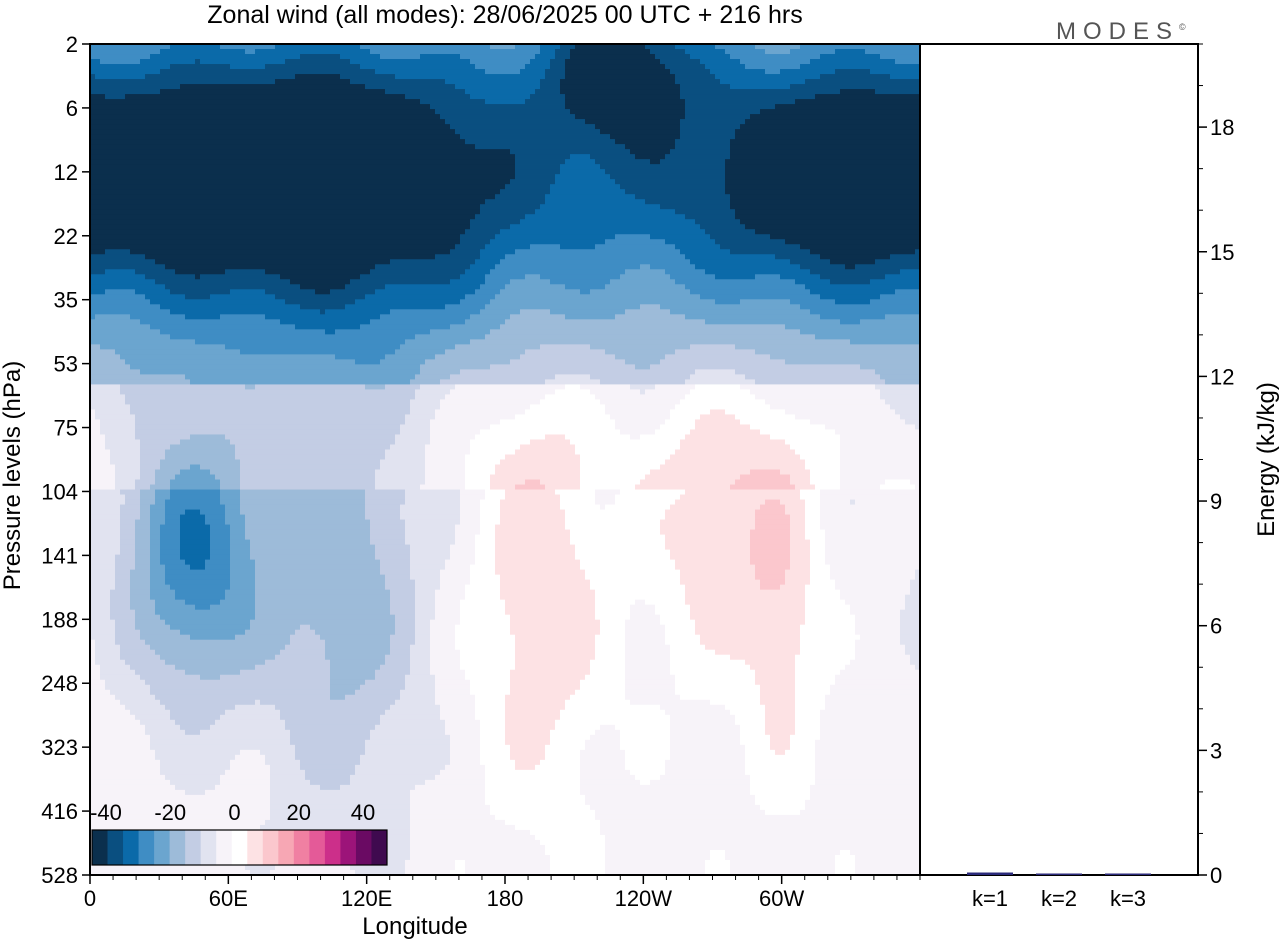 This screenshot has width=1280, height=942. What do you see at coordinates (1117, 31) in the screenshot?
I see `brand-text: MODES` at bounding box center [1117, 31].